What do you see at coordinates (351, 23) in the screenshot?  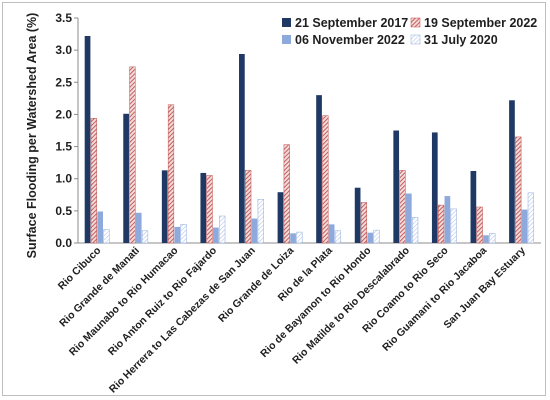 I see `legend-label: 21 September 2017` at bounding box center [351, 23].